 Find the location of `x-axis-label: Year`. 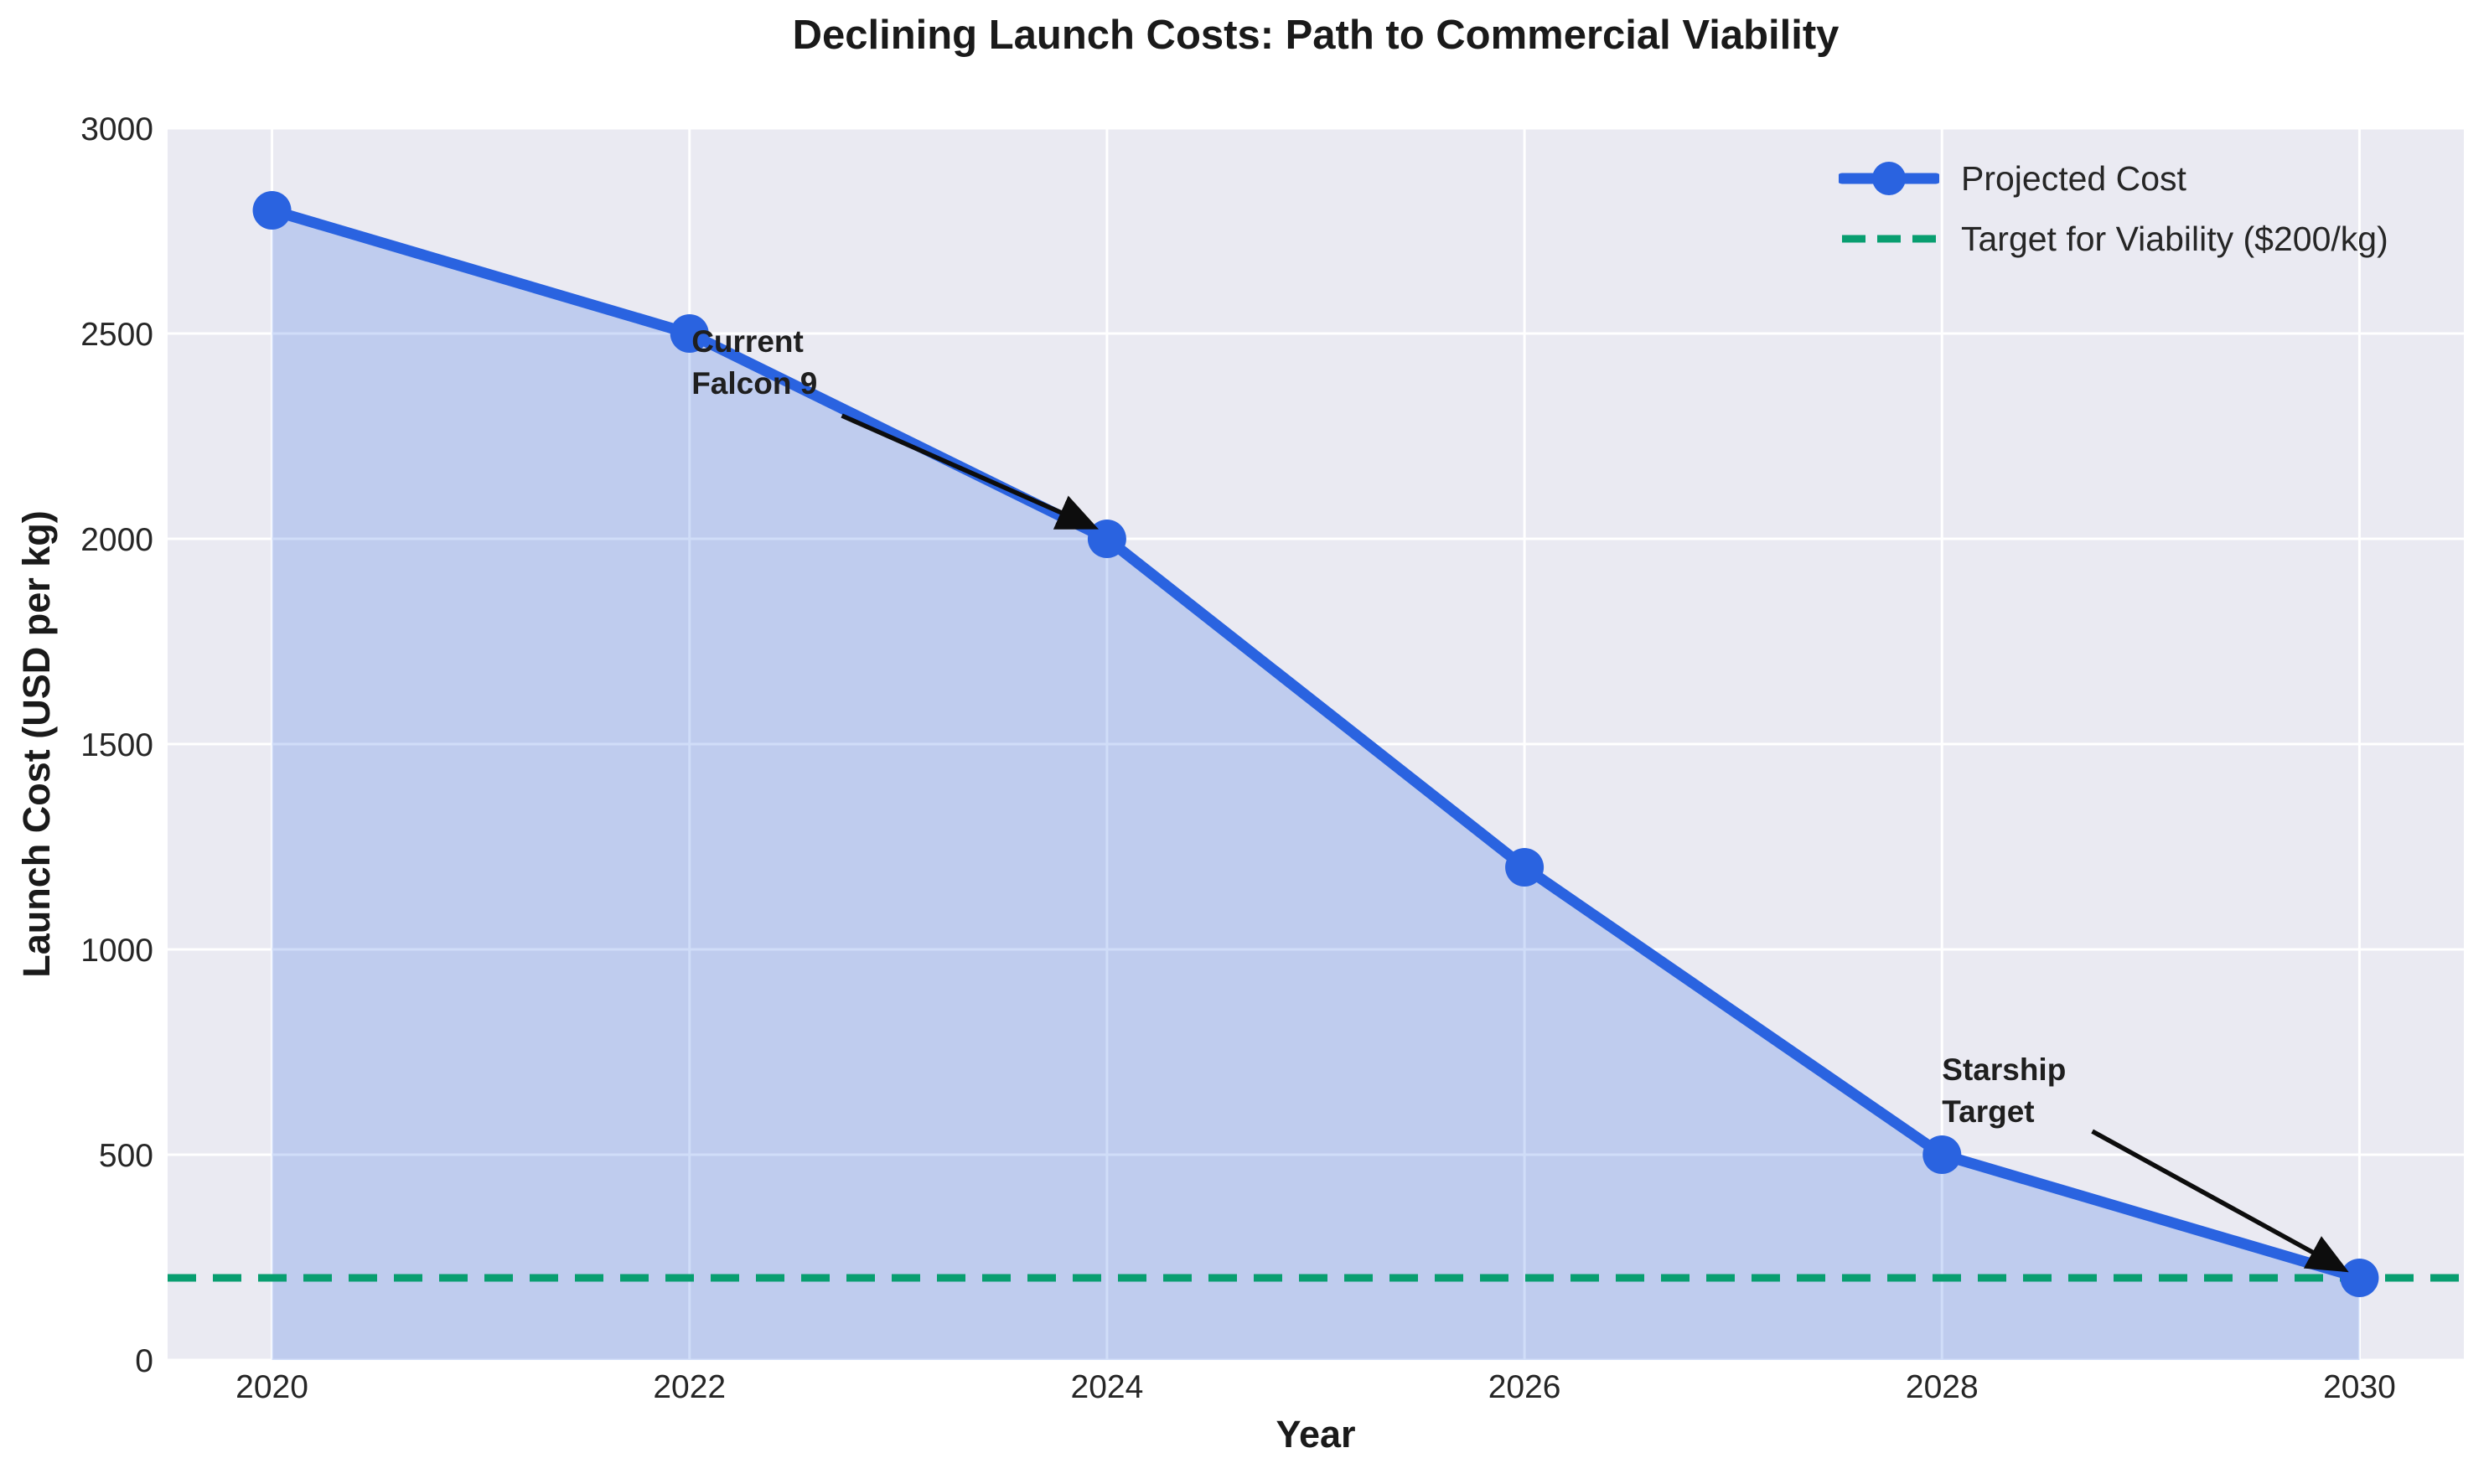

x-axis-label: Year is located at coordinates (1316, 1435).